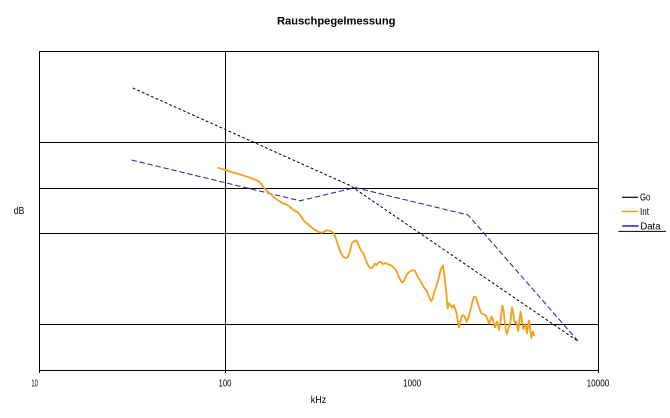 This screenshot has width=670, height=418. What do you see at coordinates (650, 226) in the screenshot?
I see `svg-text: Data` at bounding box center [650, 226].